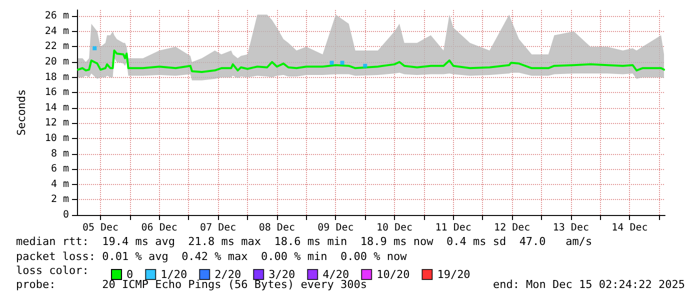 The width and height of the screenshot is (697, 297). I want to click on text: end: Mon Dec 15 02:24:22 2025, so click(589, 284).